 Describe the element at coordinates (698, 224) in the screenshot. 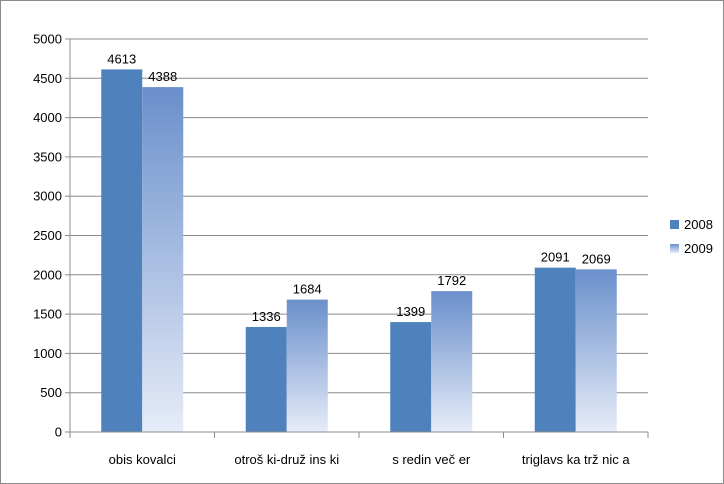

I see `legend-label-2008: 2008` at that location.